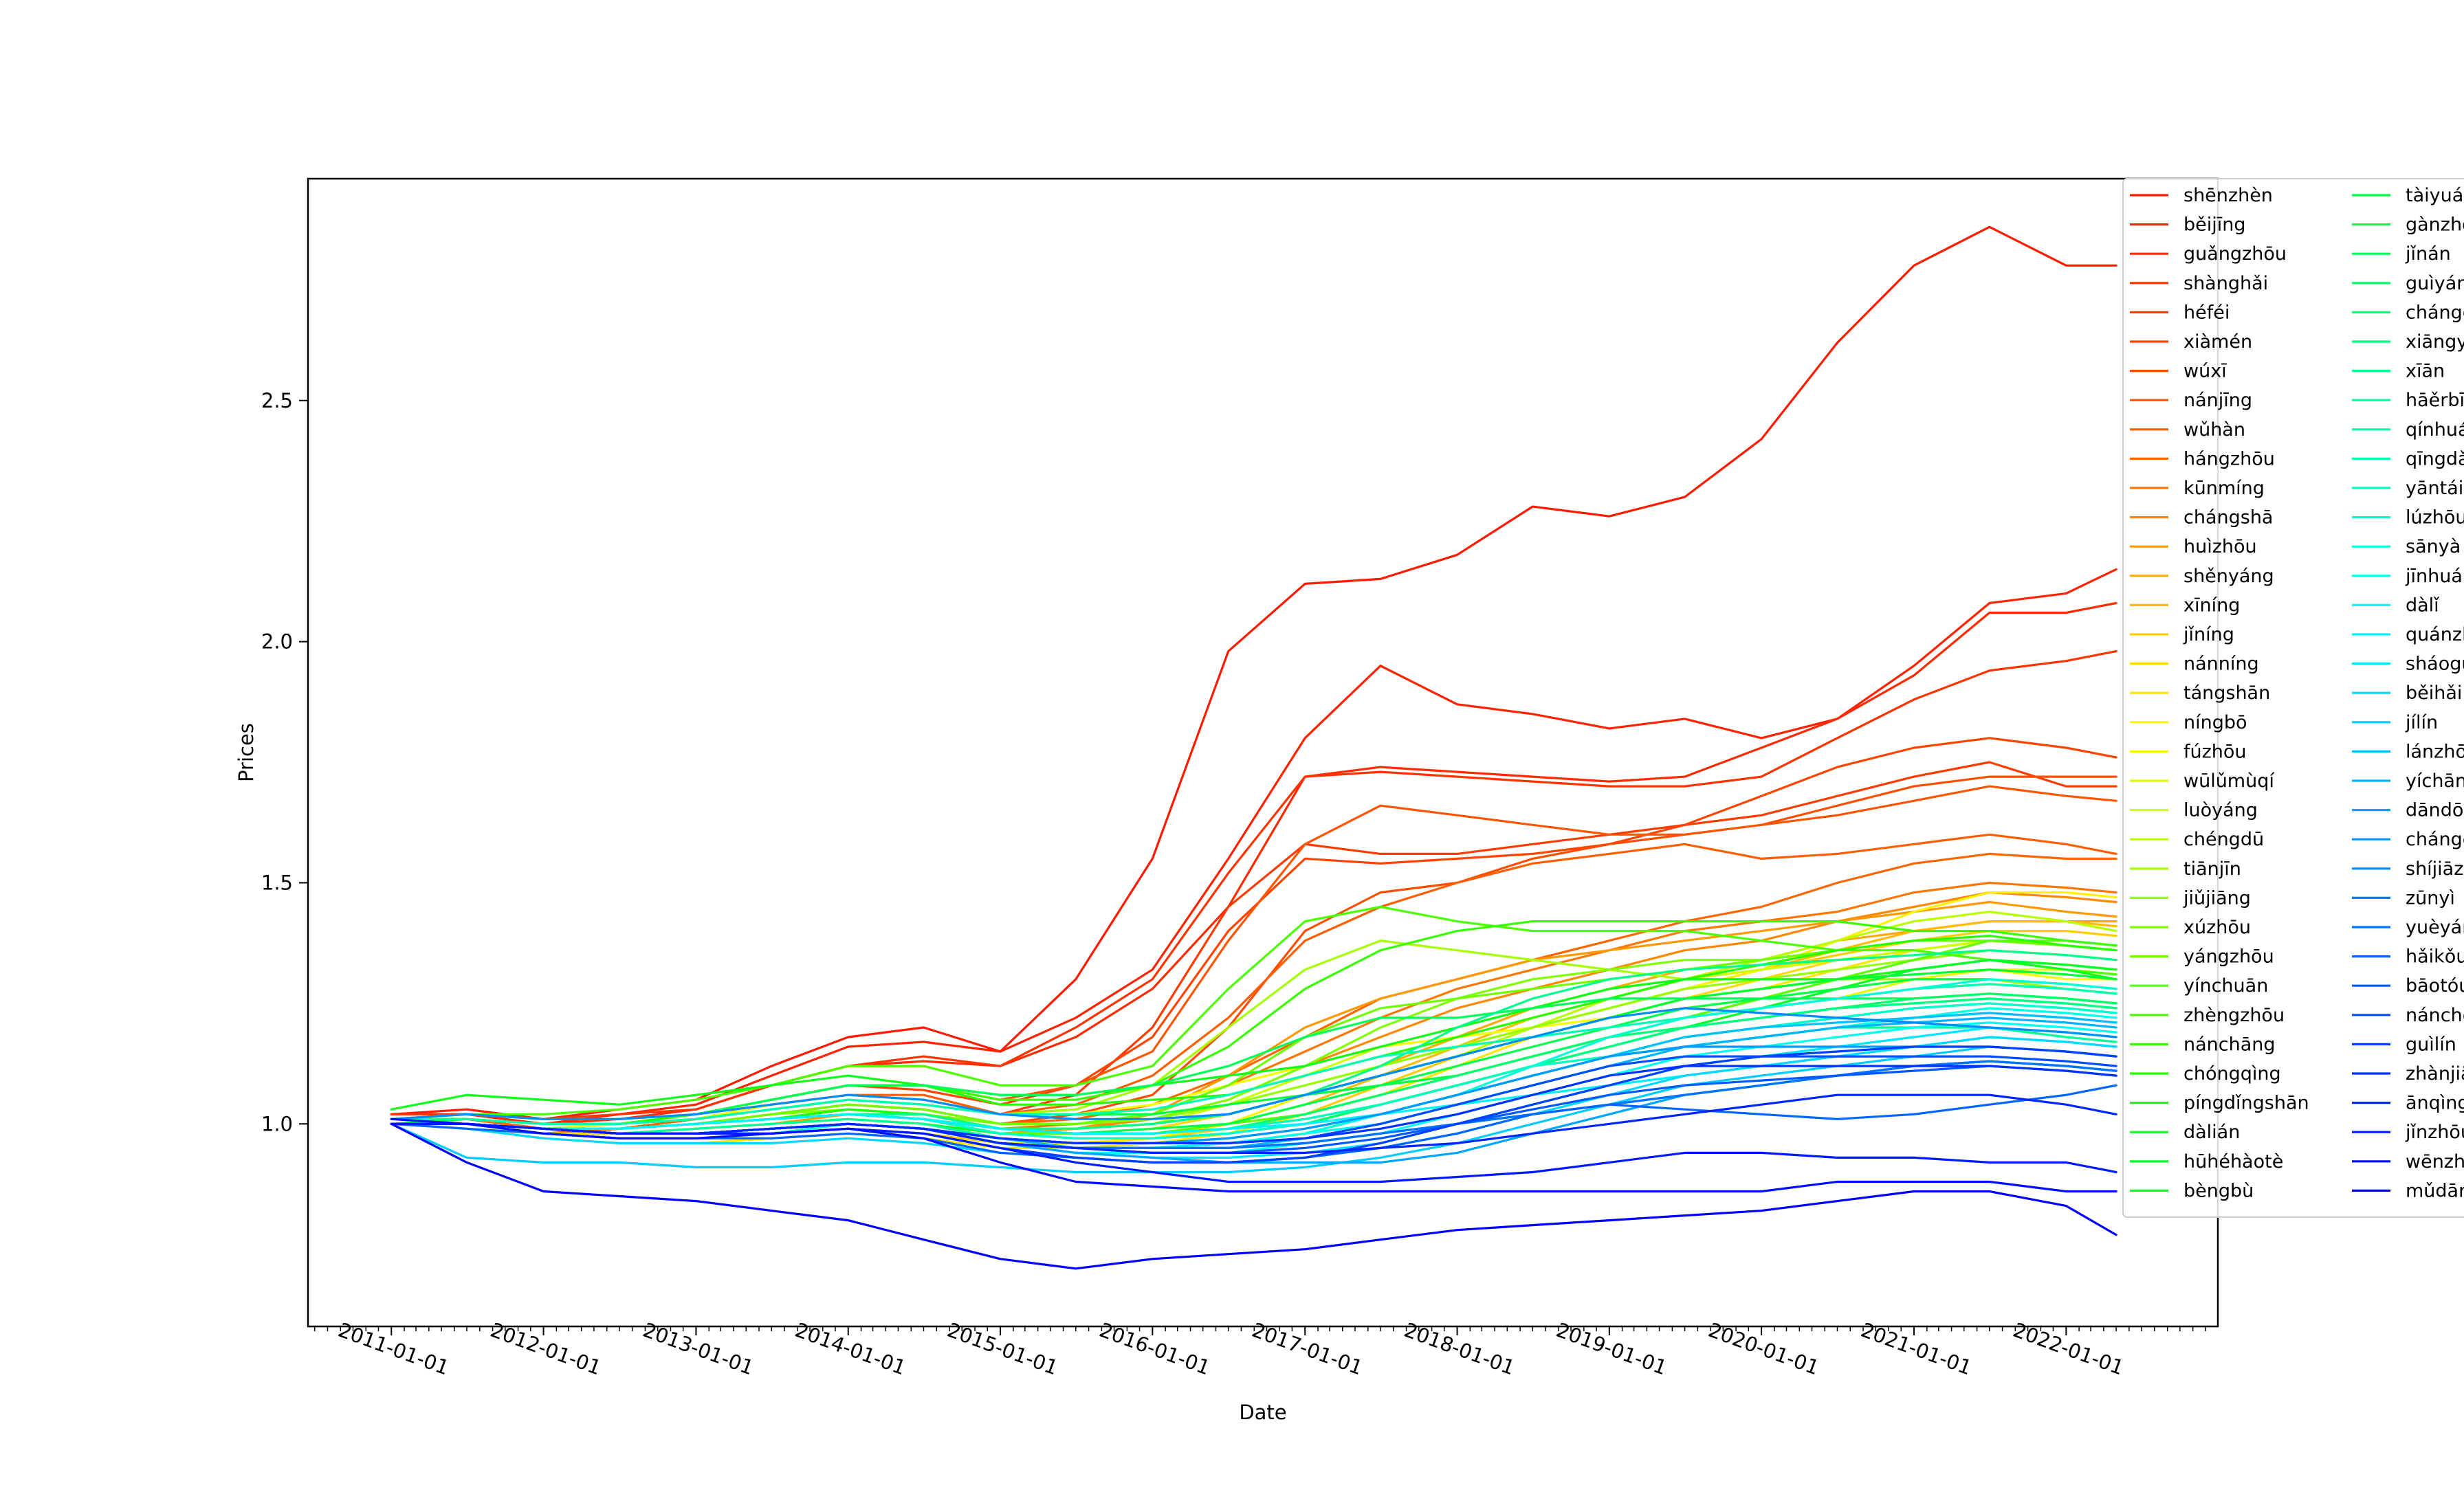 The image size is (2464, 1490). What do you see at coordinates (277, 882) in the screenshot?
I see `y-tick-label: 1.5` at bounding box center [277, 882].